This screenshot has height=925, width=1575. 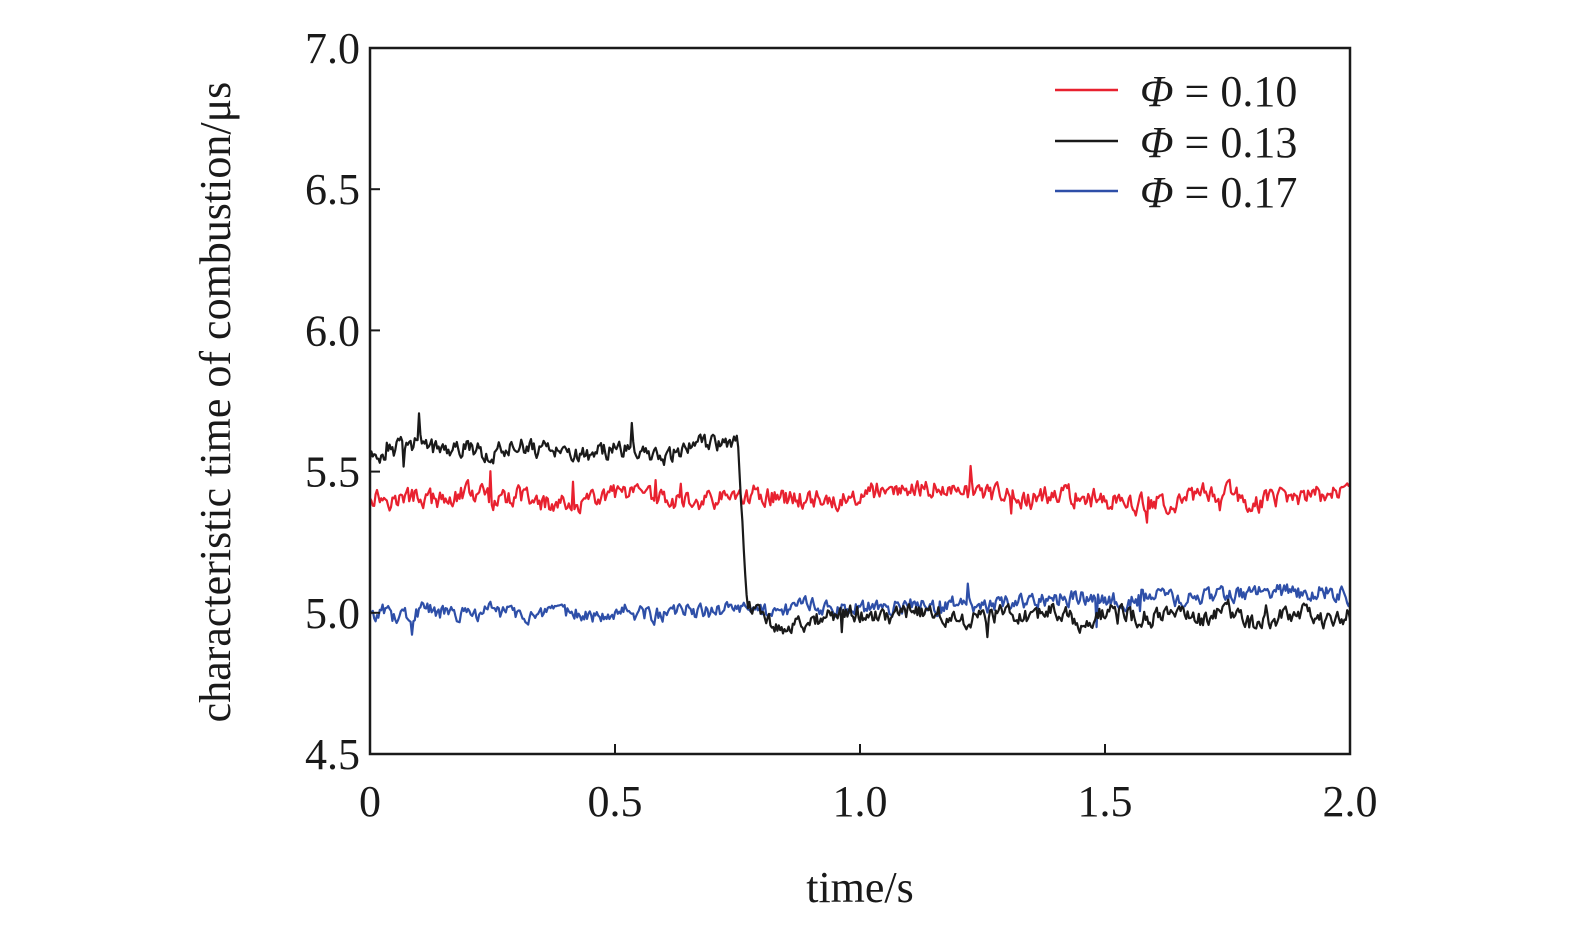 What do you see at coordinates (370, 801) in the screenshot?
I see `x-tick-label: 0` at bounding box center [370, 801].